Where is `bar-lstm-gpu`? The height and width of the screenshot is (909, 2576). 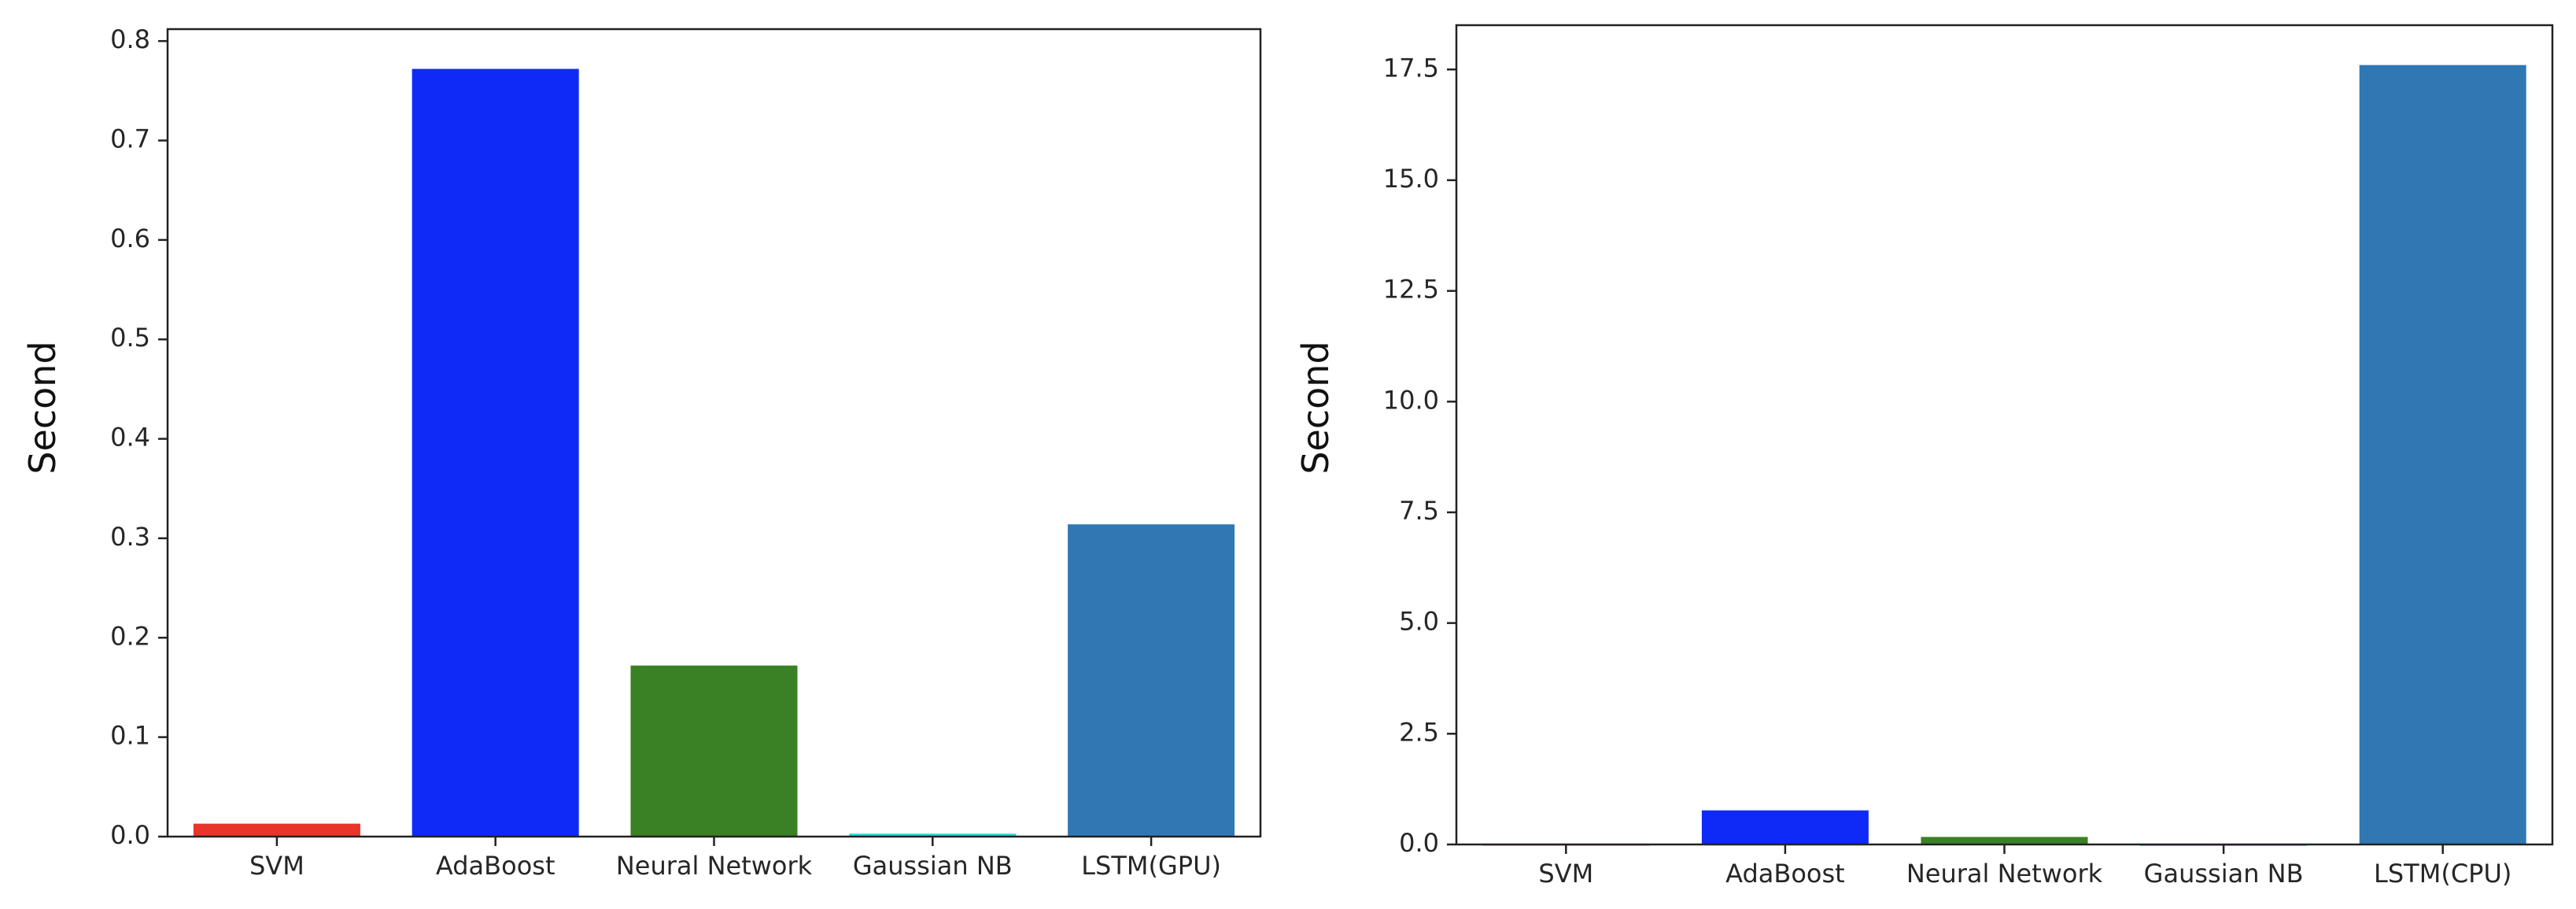
bar-lstm-gpu is located at coordinates (1152, 680).